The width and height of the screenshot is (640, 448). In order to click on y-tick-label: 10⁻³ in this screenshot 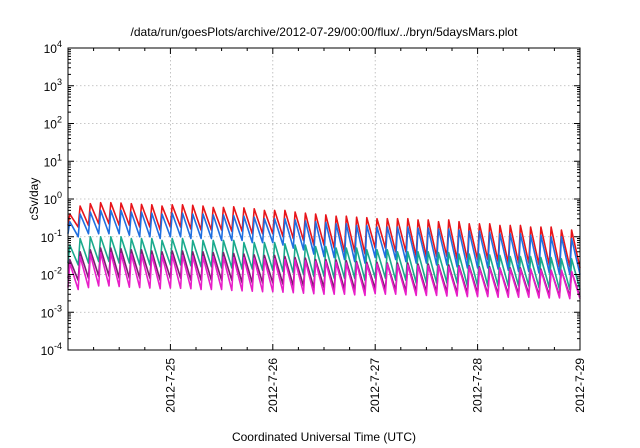, I will do `click(51, 311)`.